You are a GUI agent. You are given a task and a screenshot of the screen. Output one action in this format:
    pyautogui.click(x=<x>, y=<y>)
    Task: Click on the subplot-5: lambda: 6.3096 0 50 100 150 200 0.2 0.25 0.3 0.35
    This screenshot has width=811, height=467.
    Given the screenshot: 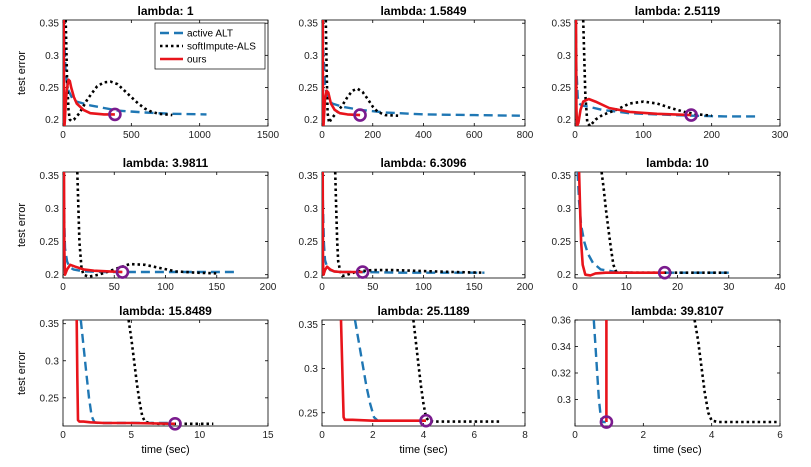 What is the action you would take?
    pyautogui.click(x=416, y=224)
    